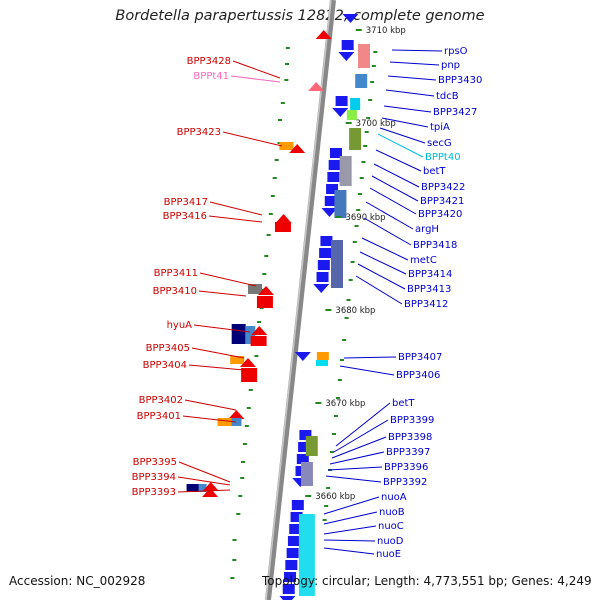  I want to click on right-gene-label: BPP3430, so click(460, 80).